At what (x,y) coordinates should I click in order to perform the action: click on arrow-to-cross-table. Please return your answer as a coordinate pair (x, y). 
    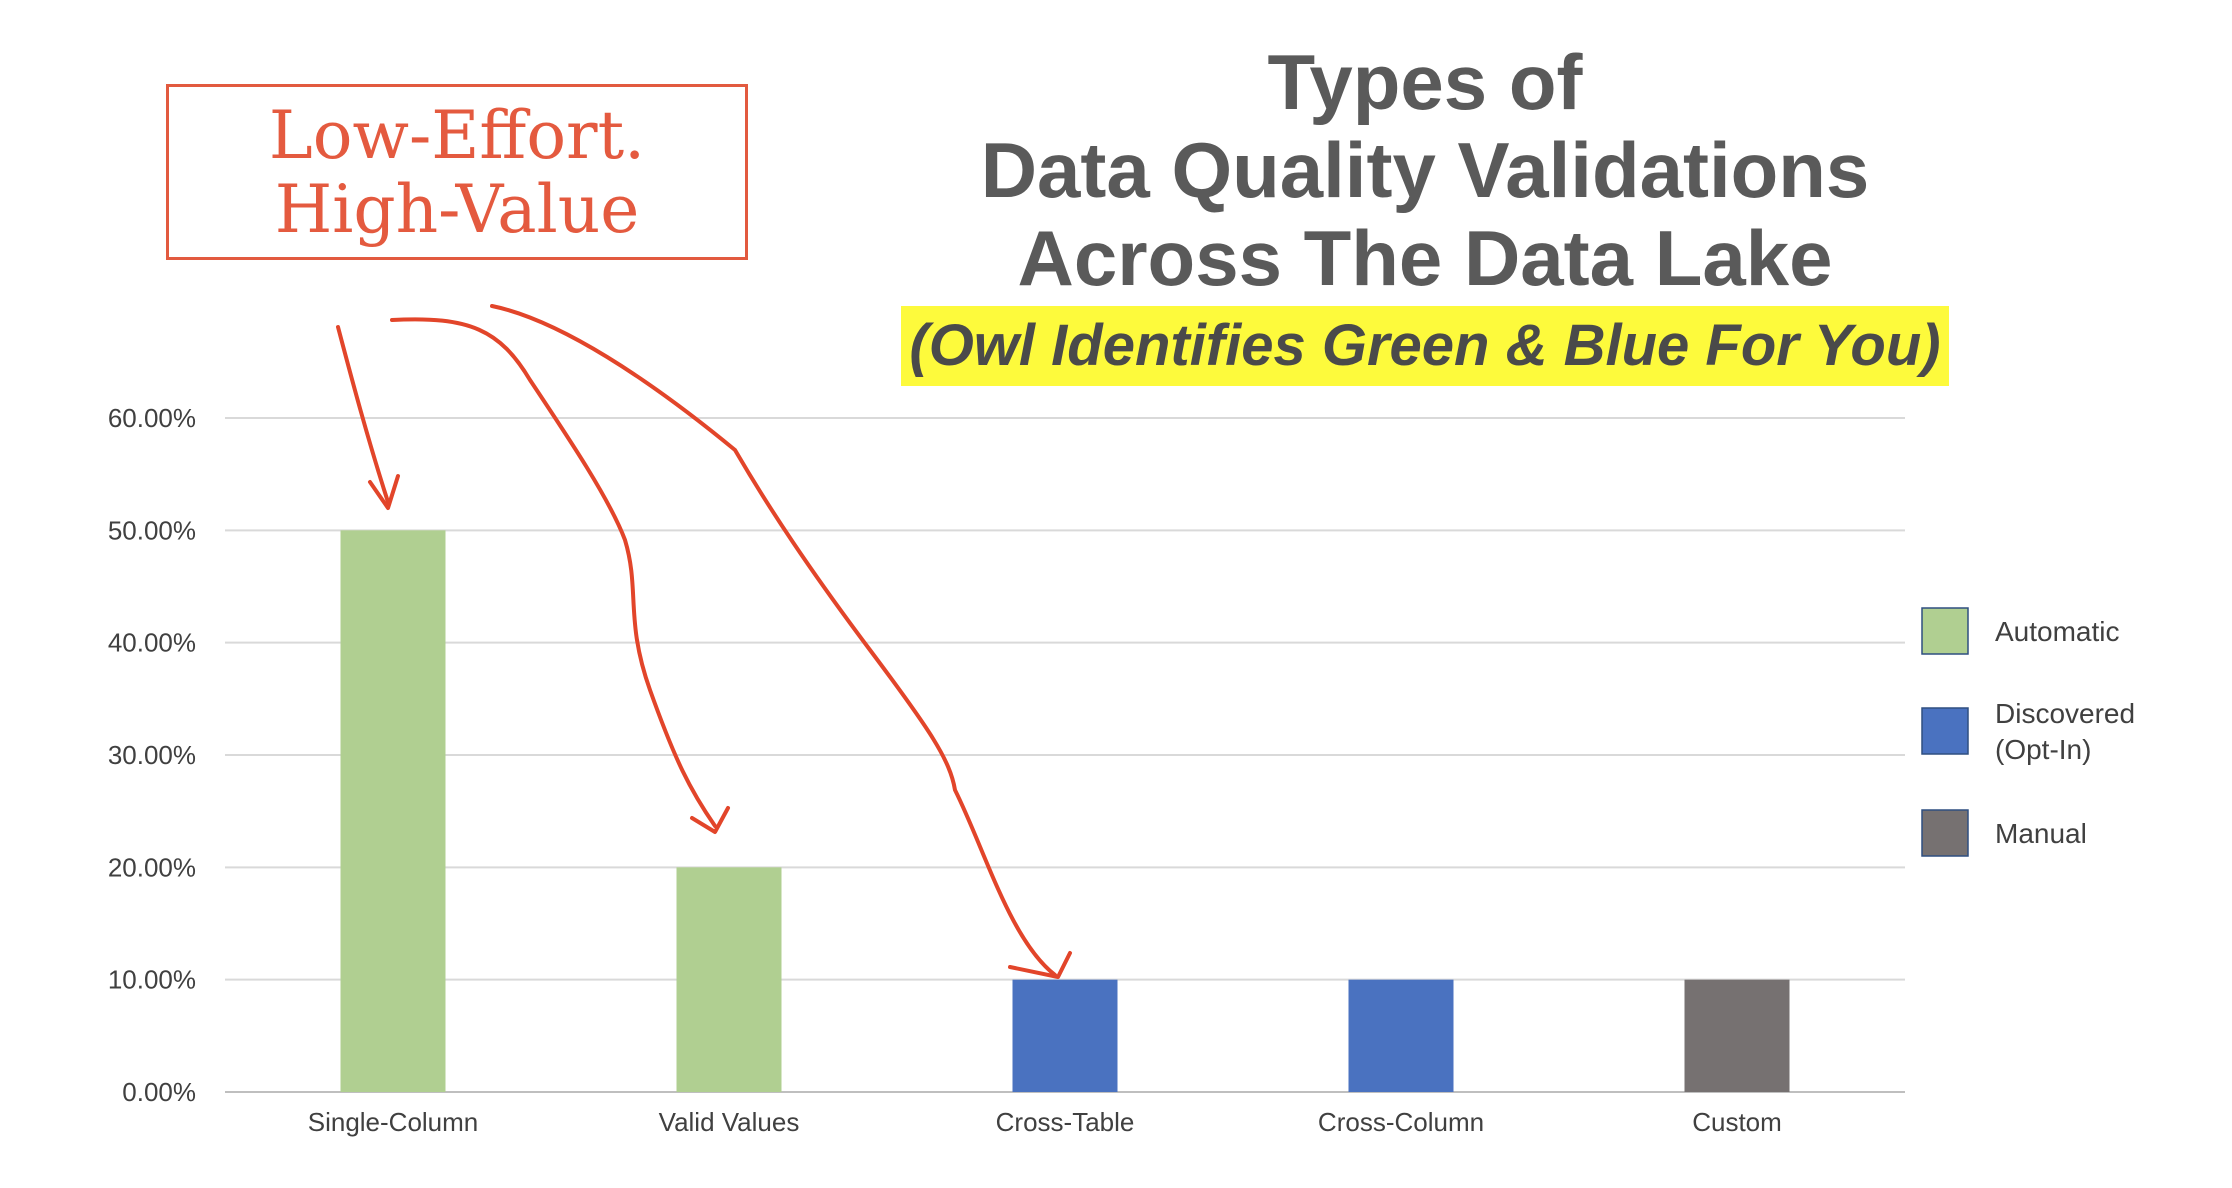
    Looking at the image, I should click on (773, 640).